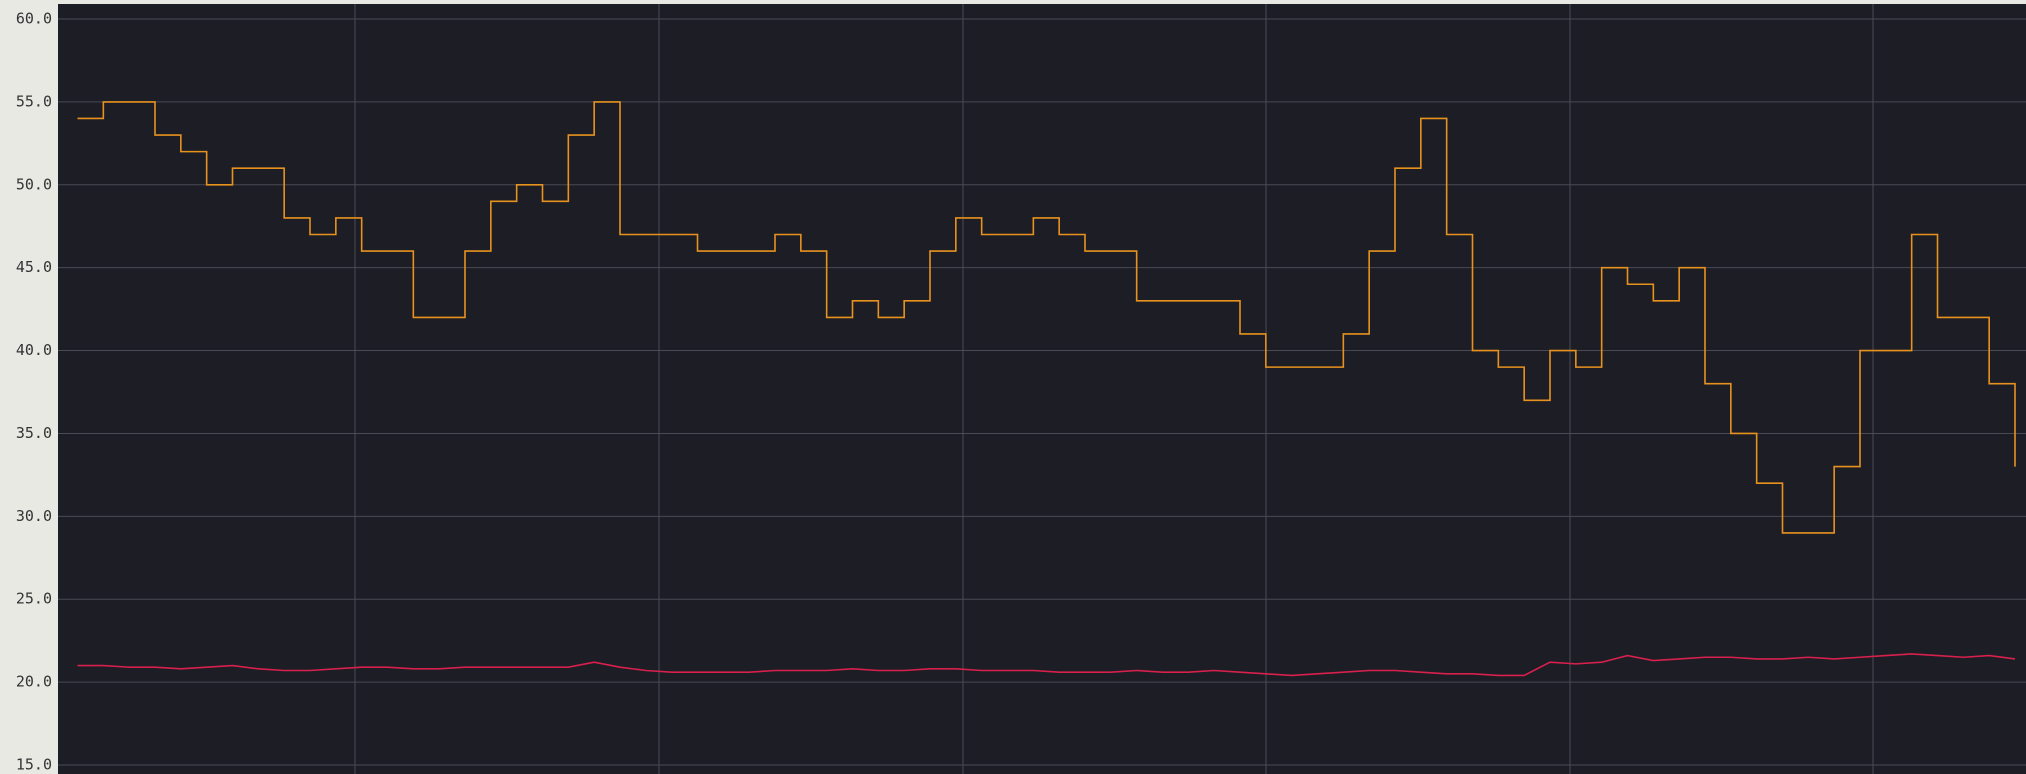 This screenshot has width=2026, height=774. I want to click on y-tick-label: 25.0, so click(34, 599).